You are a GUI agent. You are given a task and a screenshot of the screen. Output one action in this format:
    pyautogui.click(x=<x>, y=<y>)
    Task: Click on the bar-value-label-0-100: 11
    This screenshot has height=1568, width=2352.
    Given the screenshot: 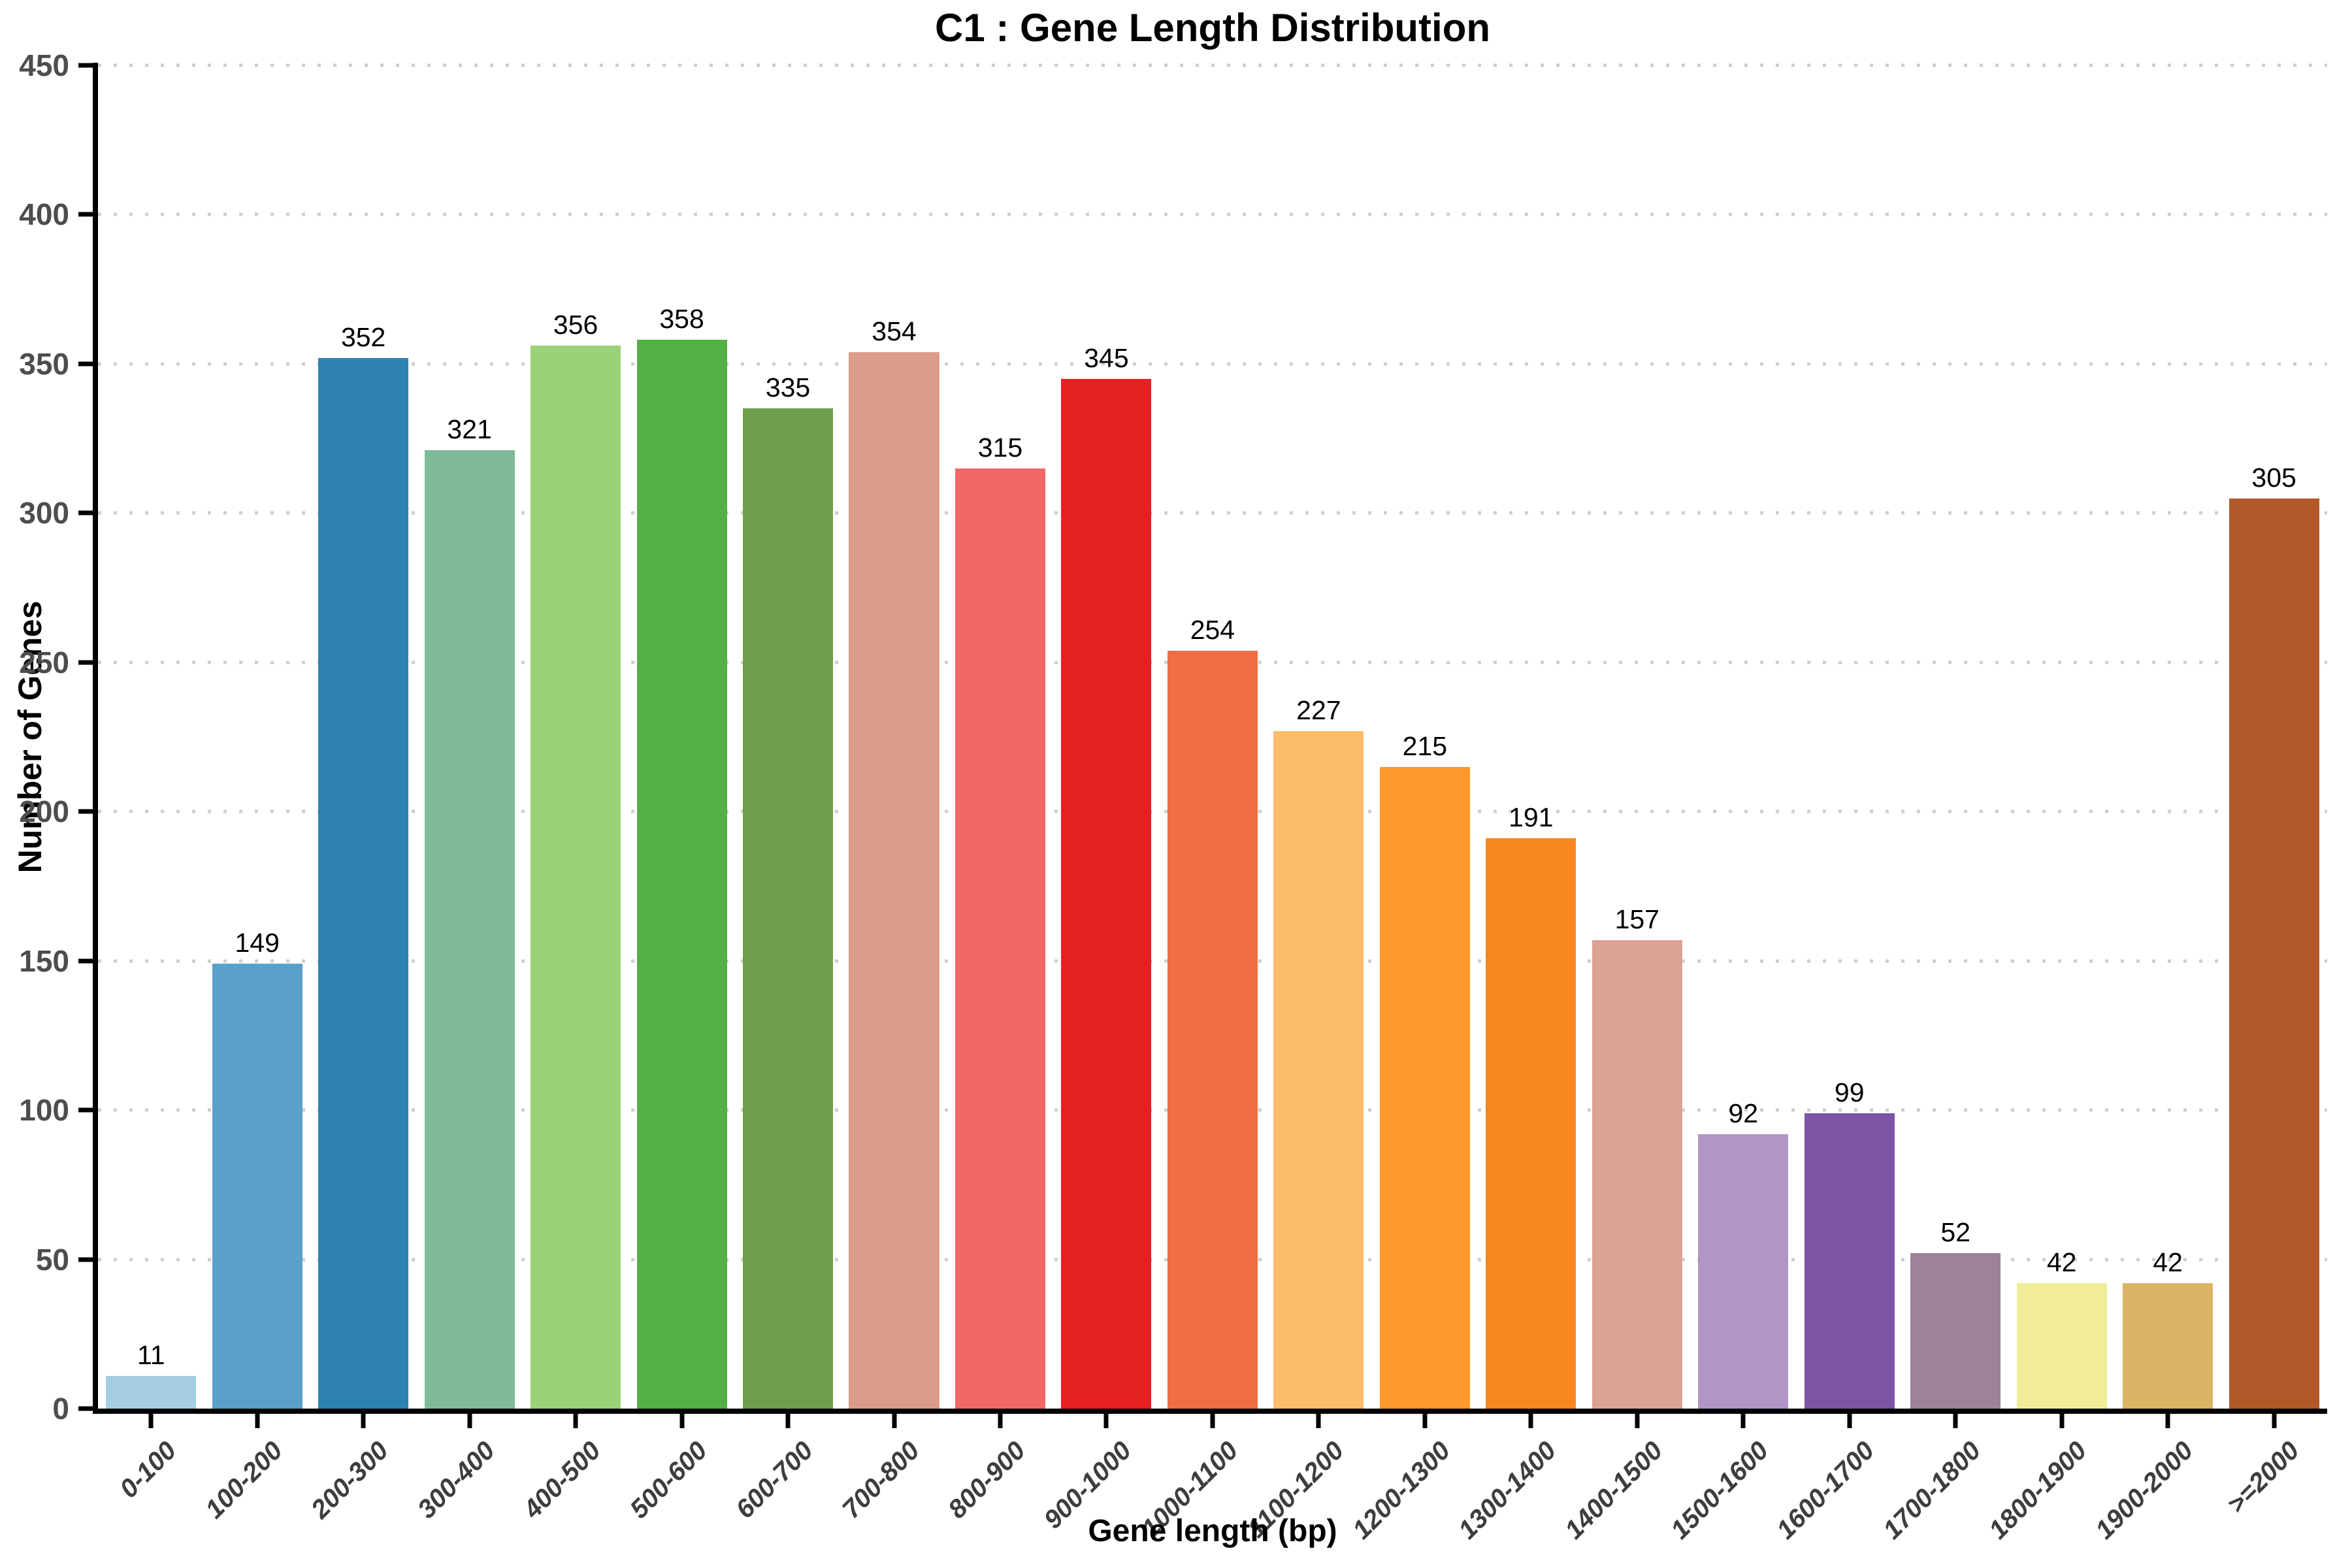 What is the action you would take?
    pyautogui.click(x=151, y=1354)
    